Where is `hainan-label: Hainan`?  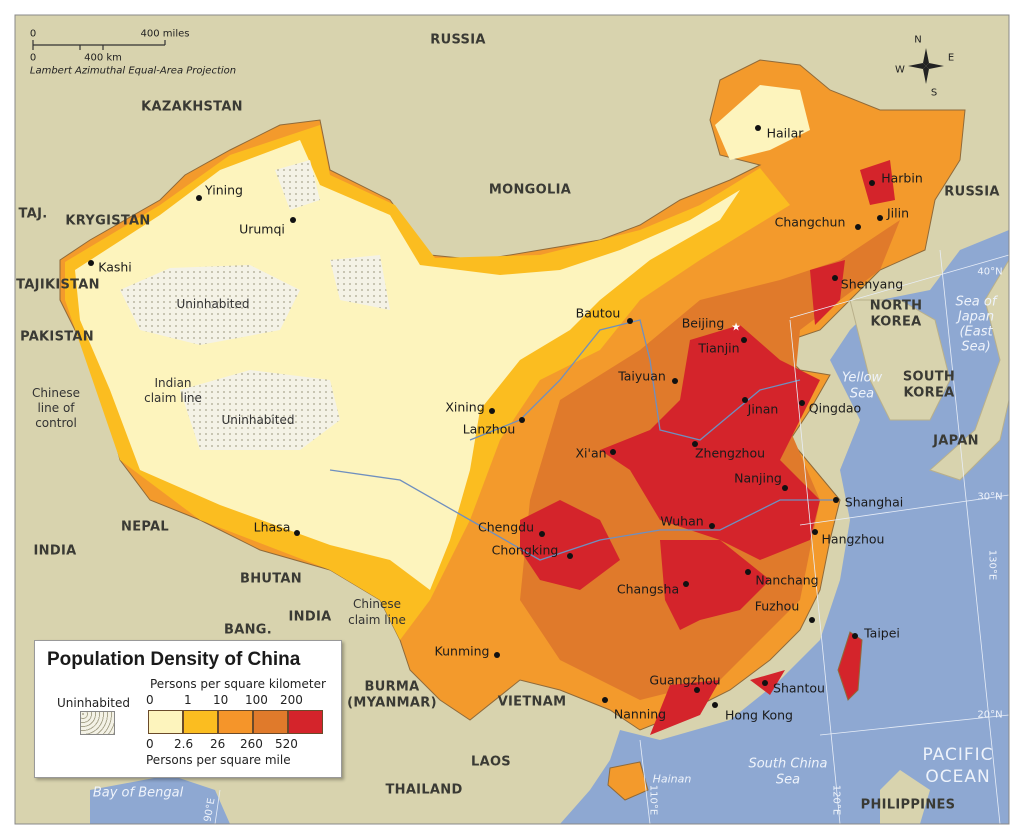 hainan-label: Hainan is located at coordinates (672, 779).